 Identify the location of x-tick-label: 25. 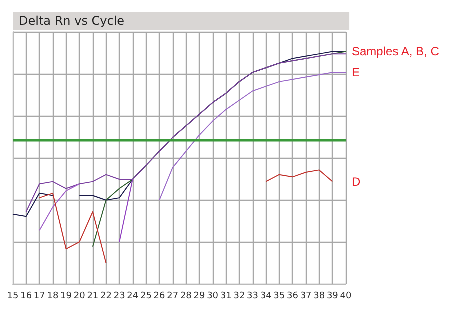
(146, 297).